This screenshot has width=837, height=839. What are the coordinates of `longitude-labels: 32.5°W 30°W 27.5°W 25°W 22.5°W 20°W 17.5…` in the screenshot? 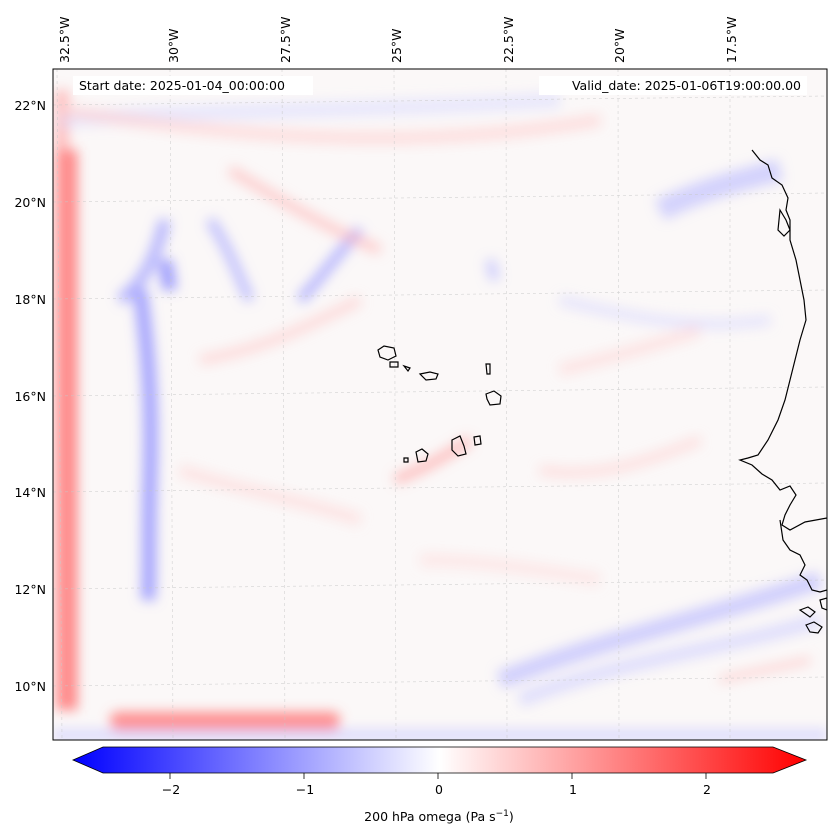 It's located at (398, 40).